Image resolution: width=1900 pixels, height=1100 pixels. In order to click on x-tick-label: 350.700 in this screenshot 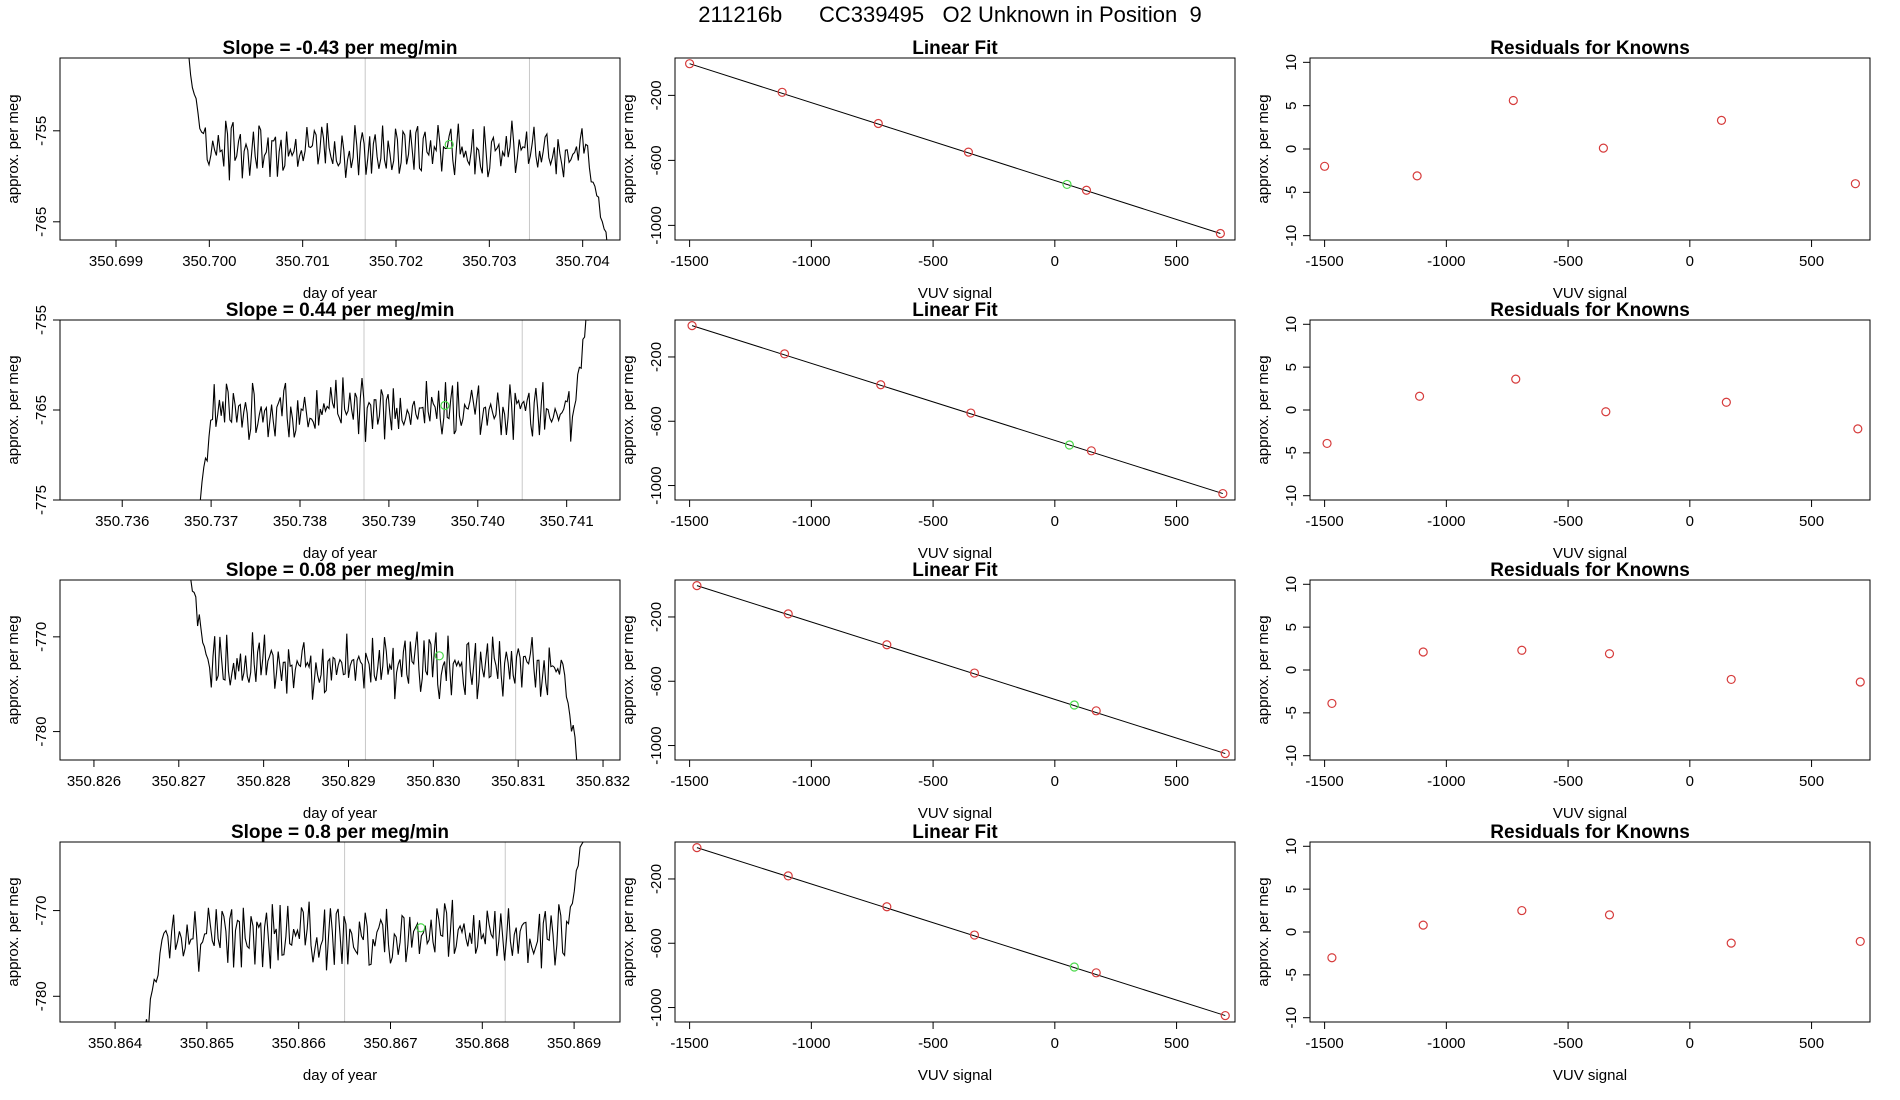, I will do `click(209, 261)`.